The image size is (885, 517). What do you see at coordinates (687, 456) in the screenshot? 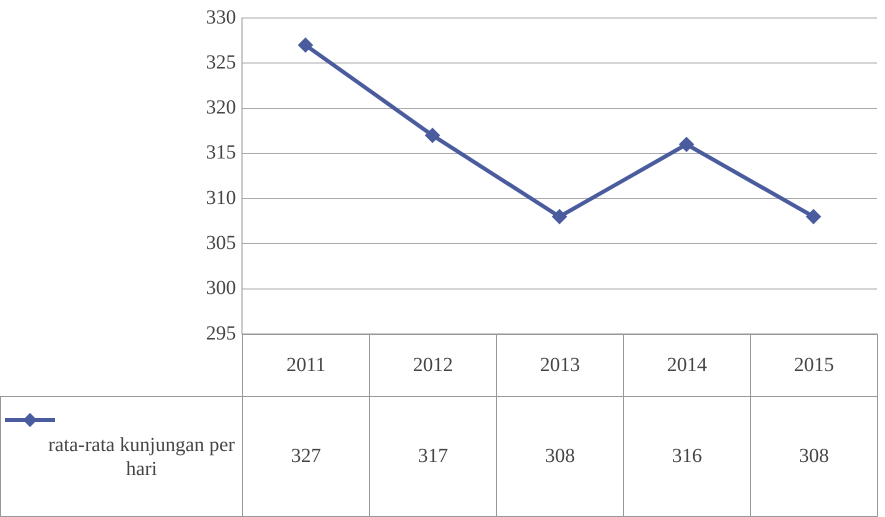
I see `data-label: 316` at bounding box center [687, 456].